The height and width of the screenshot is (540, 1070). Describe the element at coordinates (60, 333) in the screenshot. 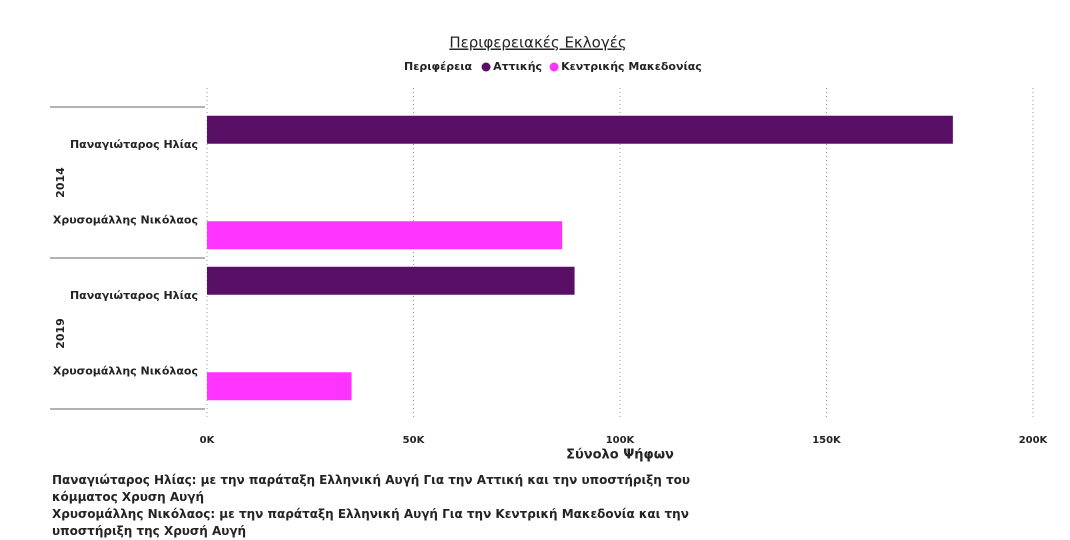

I see `group-label: 2019` at that location.